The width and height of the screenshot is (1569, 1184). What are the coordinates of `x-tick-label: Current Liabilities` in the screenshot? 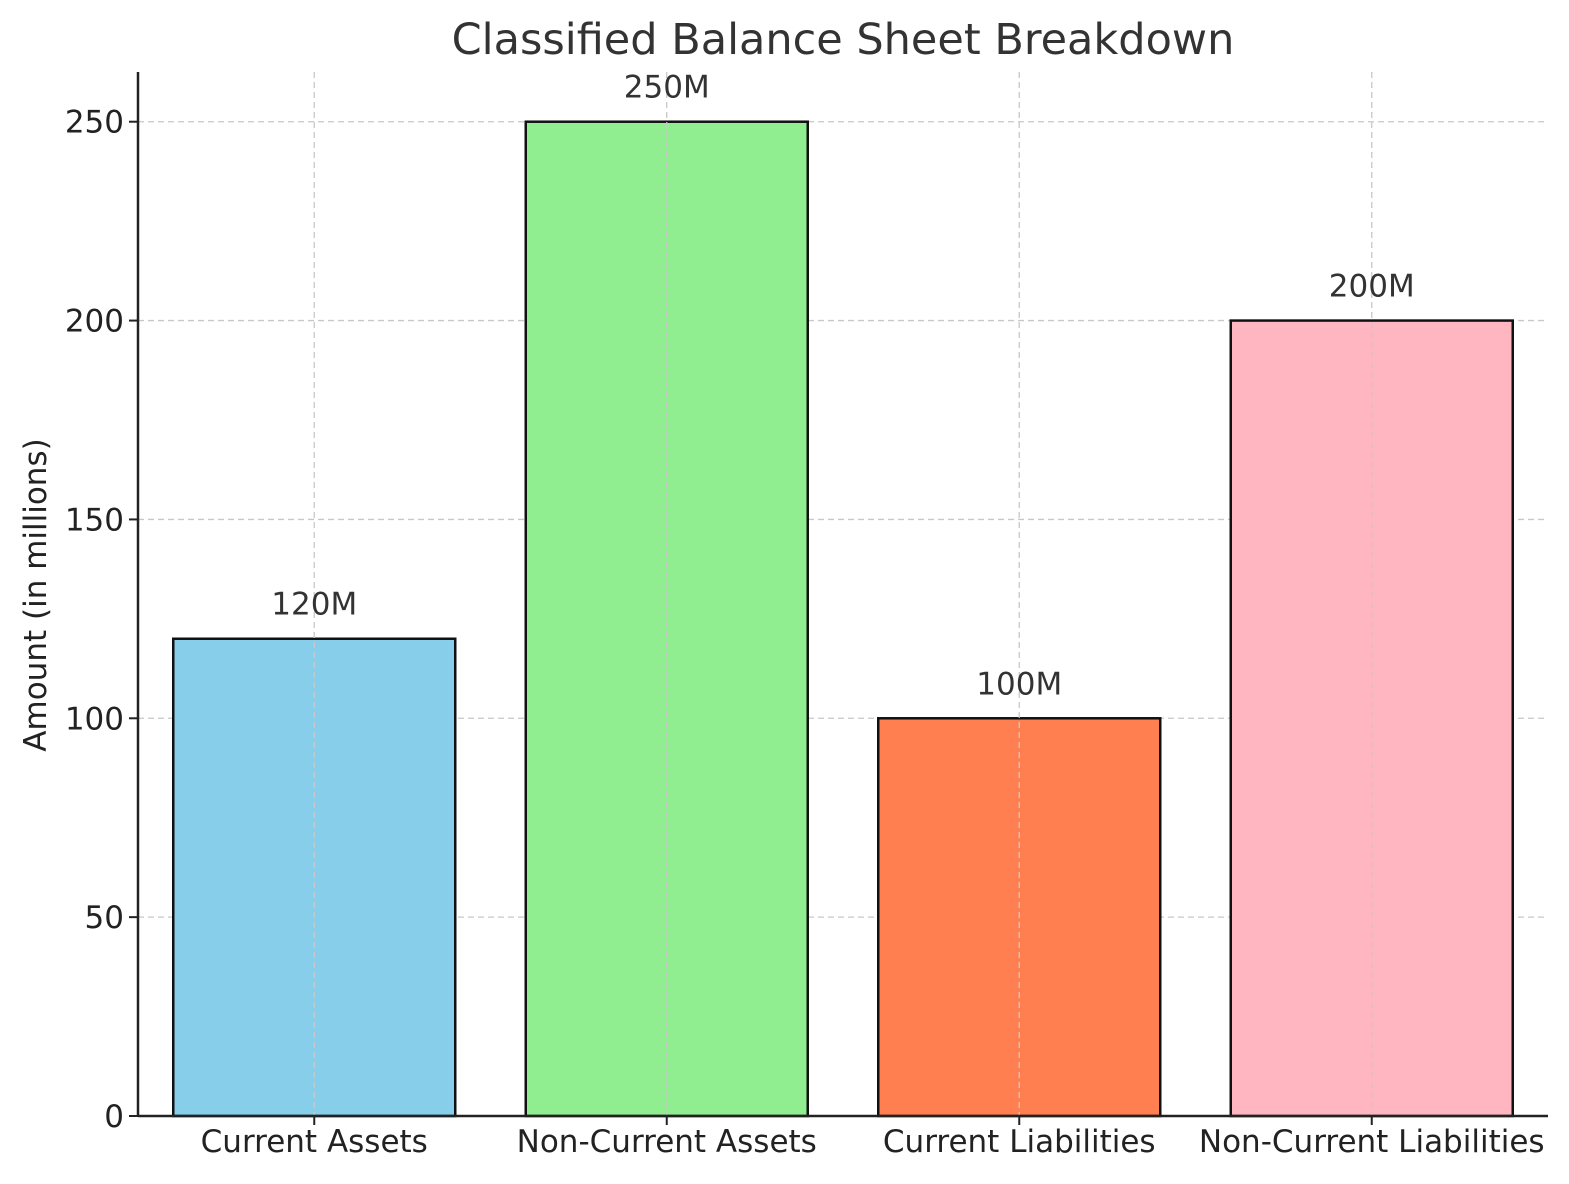 It's located at (1019, 1142).